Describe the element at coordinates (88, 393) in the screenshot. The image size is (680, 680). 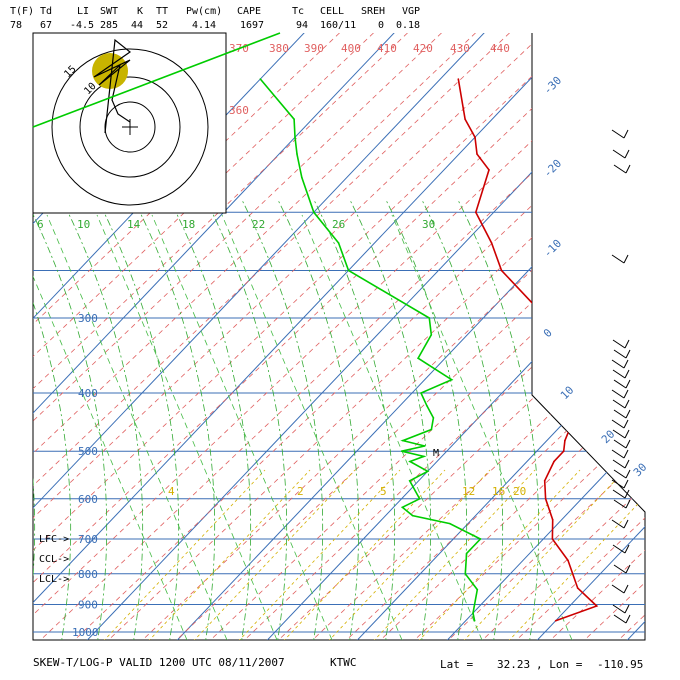
I see `pressure-tick-label: 400` at that location.